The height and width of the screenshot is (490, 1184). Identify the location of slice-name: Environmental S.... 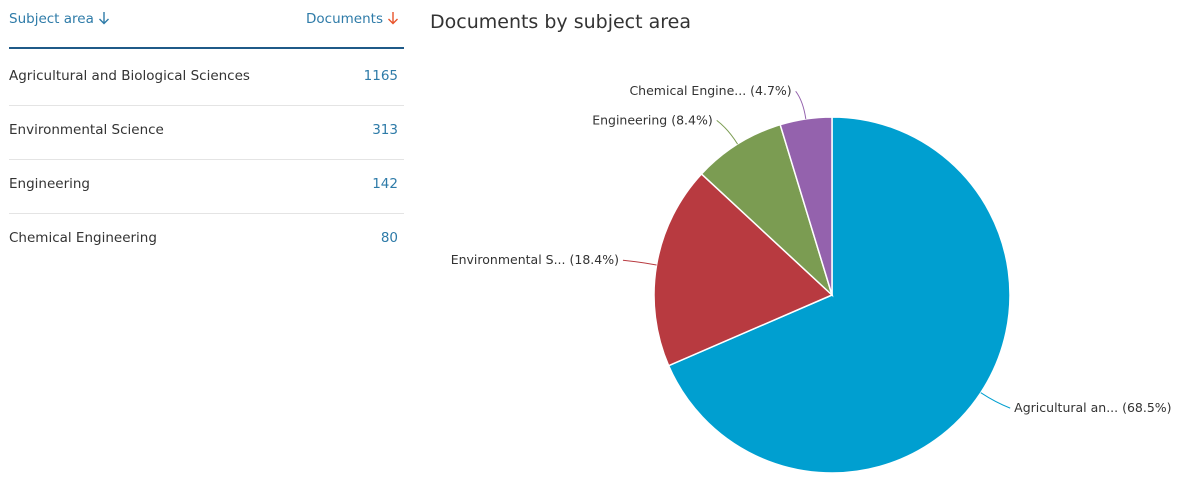
(508, 259).